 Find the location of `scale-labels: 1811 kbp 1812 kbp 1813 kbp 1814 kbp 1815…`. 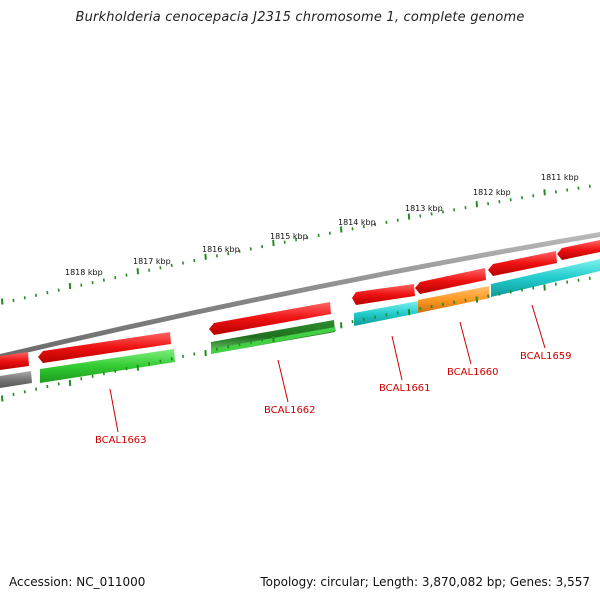

scale-labels: 1811 kbp 1812 kbp 1813 kbp 1814 kbp 1815… is located at coordinates (322, 225).